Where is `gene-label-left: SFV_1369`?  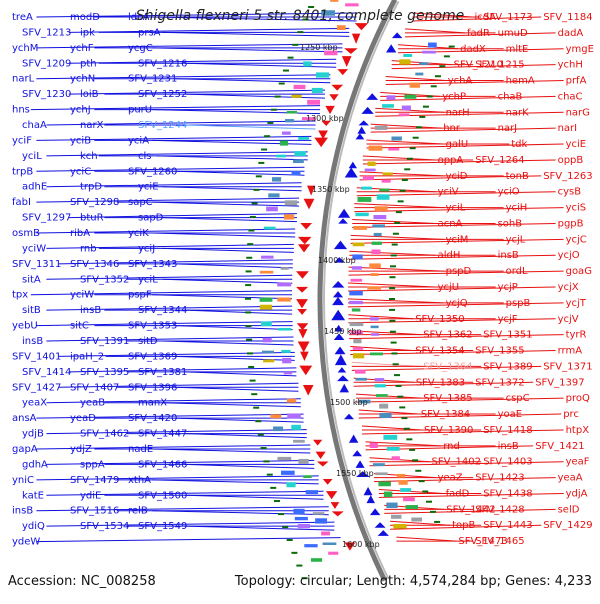
gene-label-left: SFV_1369 is located at coordinates (152, 356).